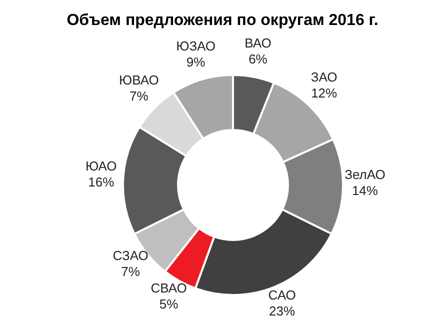  I want to click on data-label: 6%, so click(258, 58).